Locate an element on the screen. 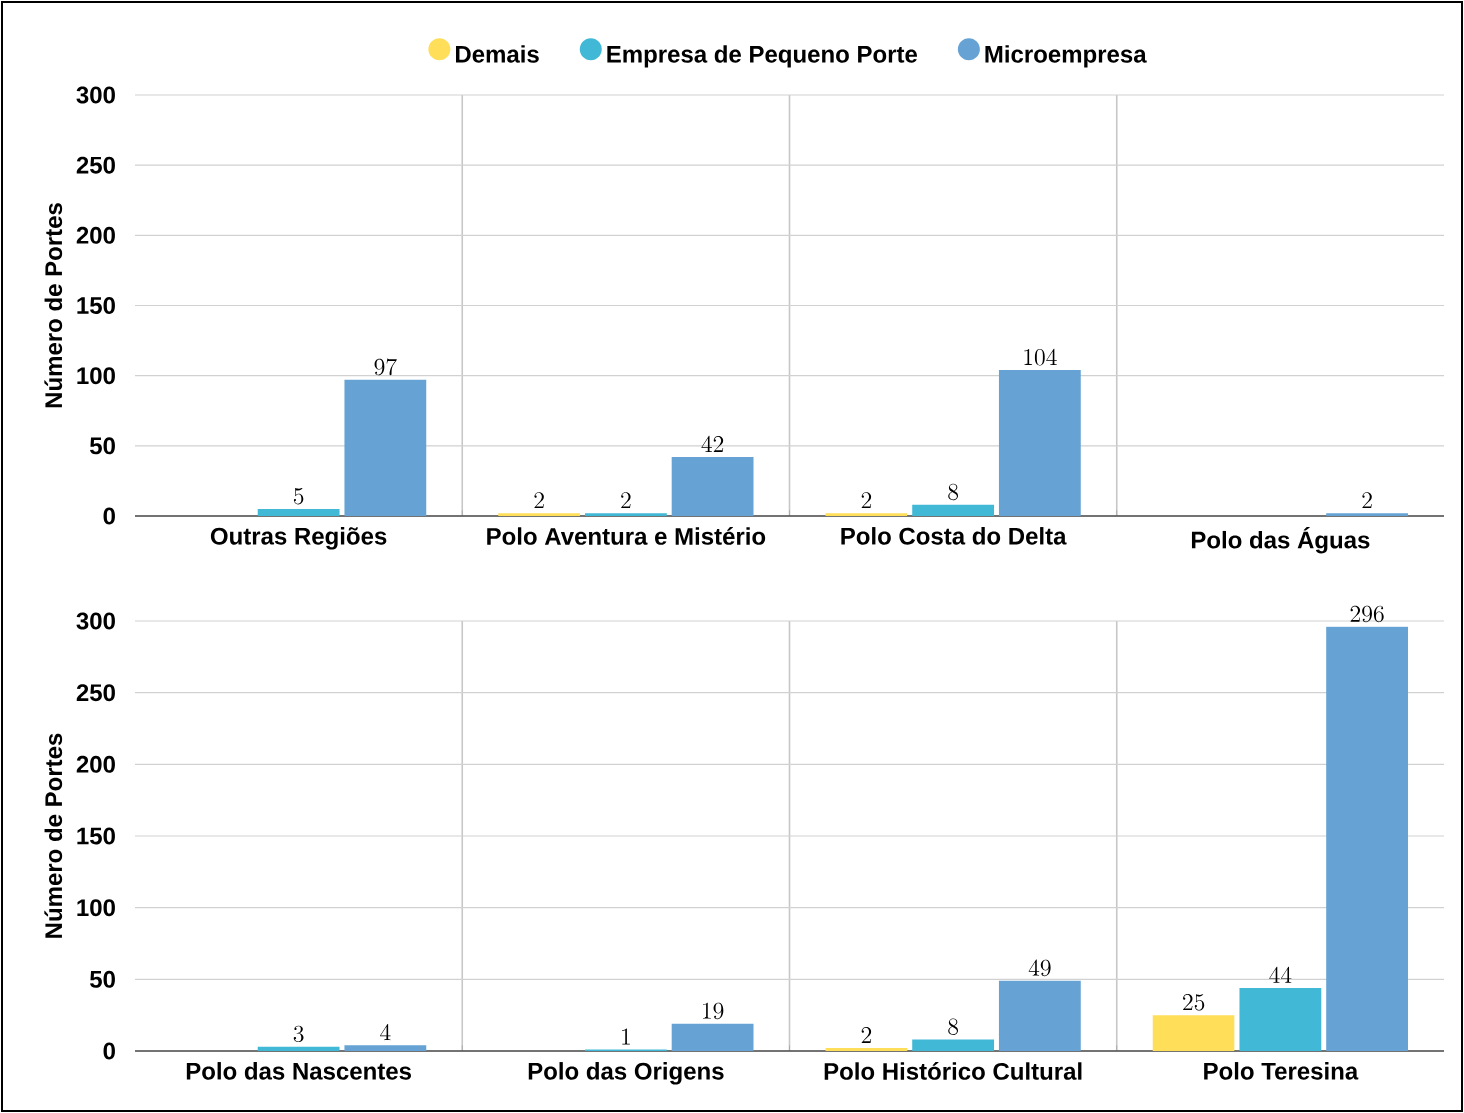 The height and width of the screenshot is (1113, 1464). data-label: 3 is located at coordinates (298, 1034).